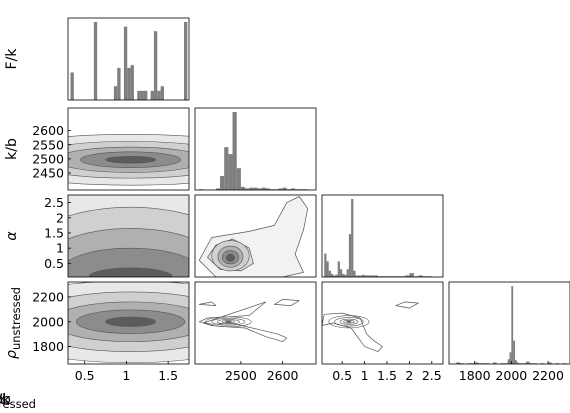 The width and height of the screenshot is (570, 413). I want to click on y-tick-label: 2600, so click(48, 130).